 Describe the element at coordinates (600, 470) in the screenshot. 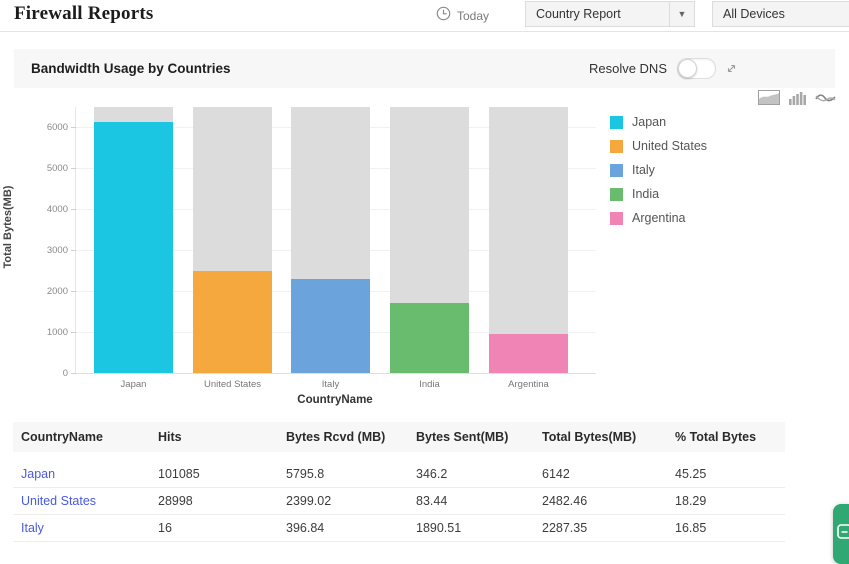

I see `cell-value: 6142` at that location.